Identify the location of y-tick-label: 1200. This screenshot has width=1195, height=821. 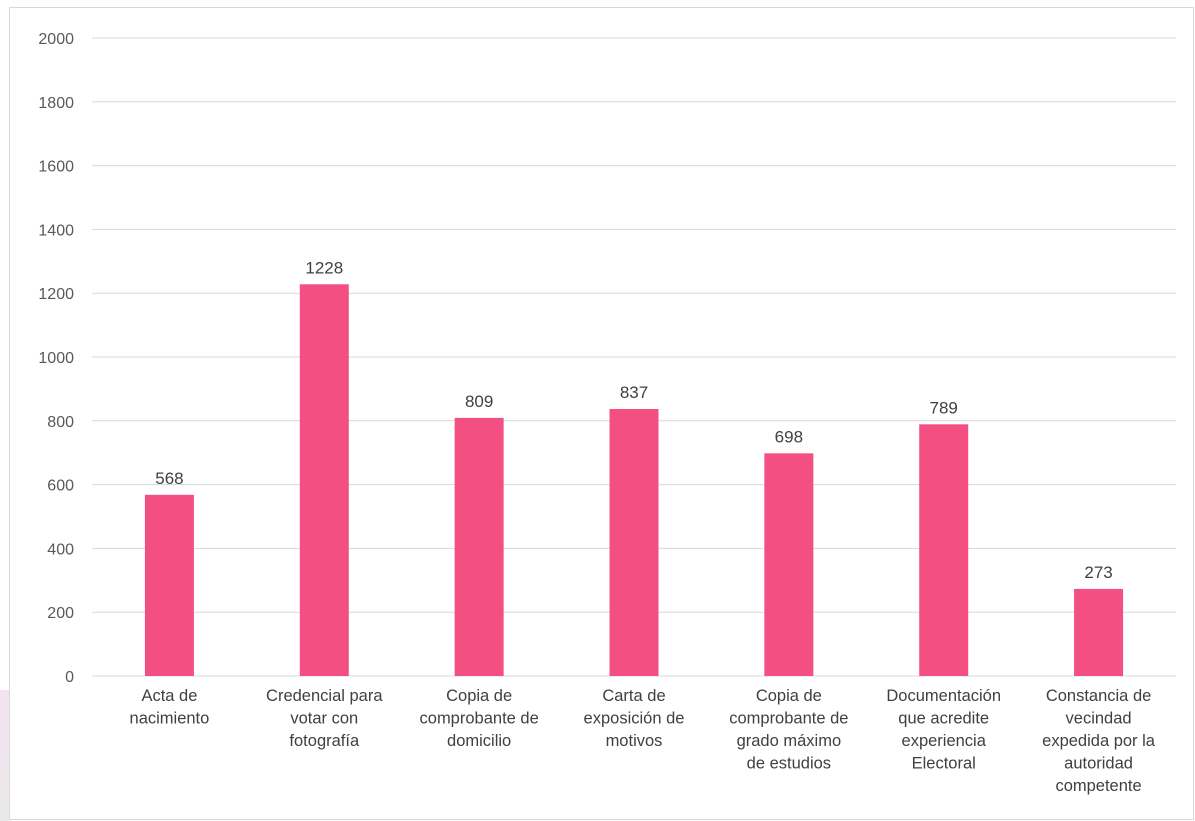
(56, 294).